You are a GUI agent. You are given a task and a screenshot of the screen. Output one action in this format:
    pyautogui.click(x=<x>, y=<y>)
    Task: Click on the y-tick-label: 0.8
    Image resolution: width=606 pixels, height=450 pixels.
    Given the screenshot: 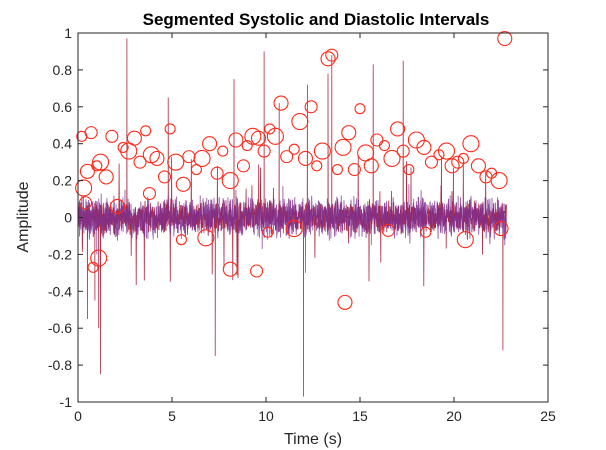 What is the action you would take?
    pyautogui.click(x=63, y=70)
    